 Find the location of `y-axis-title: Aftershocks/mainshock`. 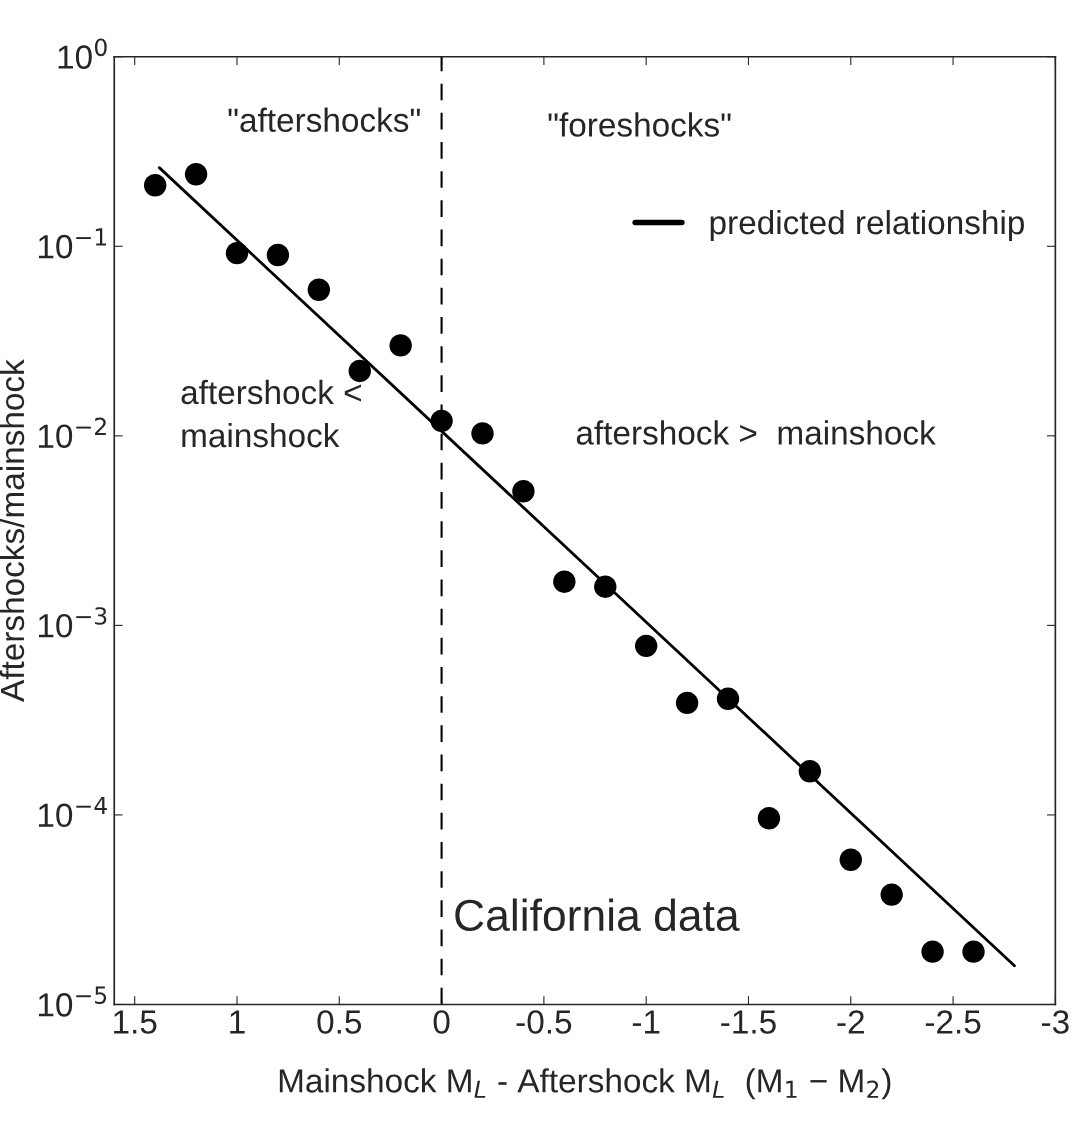

y-axis-title: Aftershocks/mainshock is located at coordinates (12, 530).